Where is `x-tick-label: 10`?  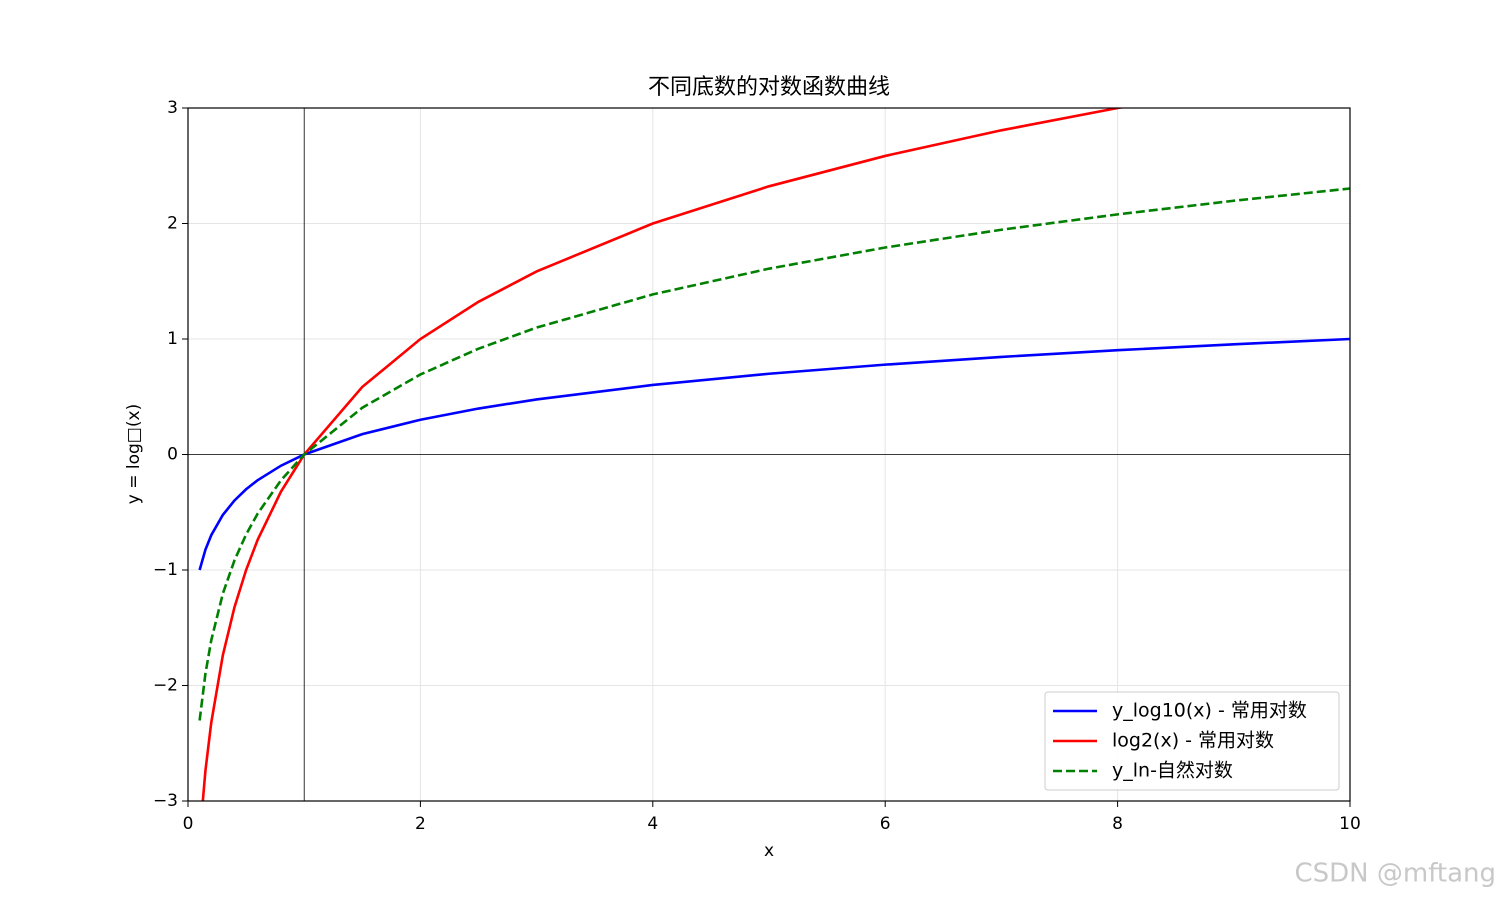
x-tick-label: 10 is located at coordinates (1350, 824).